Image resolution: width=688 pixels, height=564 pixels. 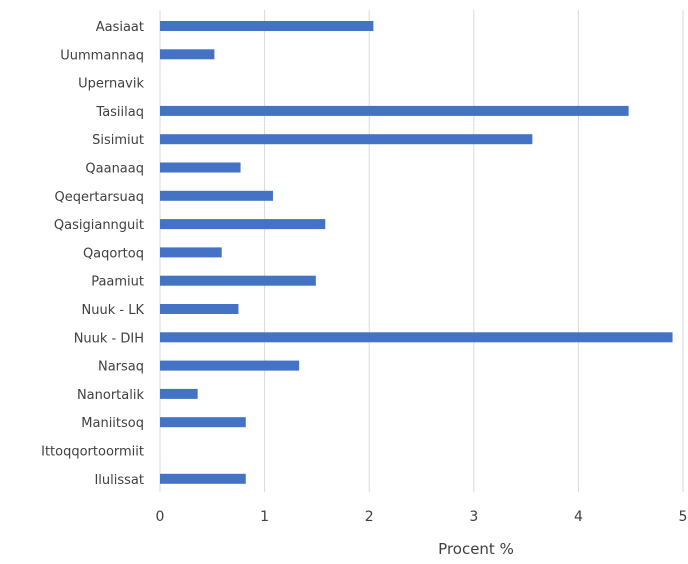 What do you see at coordinates (112, 423) in the screenshot?
I see `category-label: Maniitsoq` at bounding box center [112, 423].